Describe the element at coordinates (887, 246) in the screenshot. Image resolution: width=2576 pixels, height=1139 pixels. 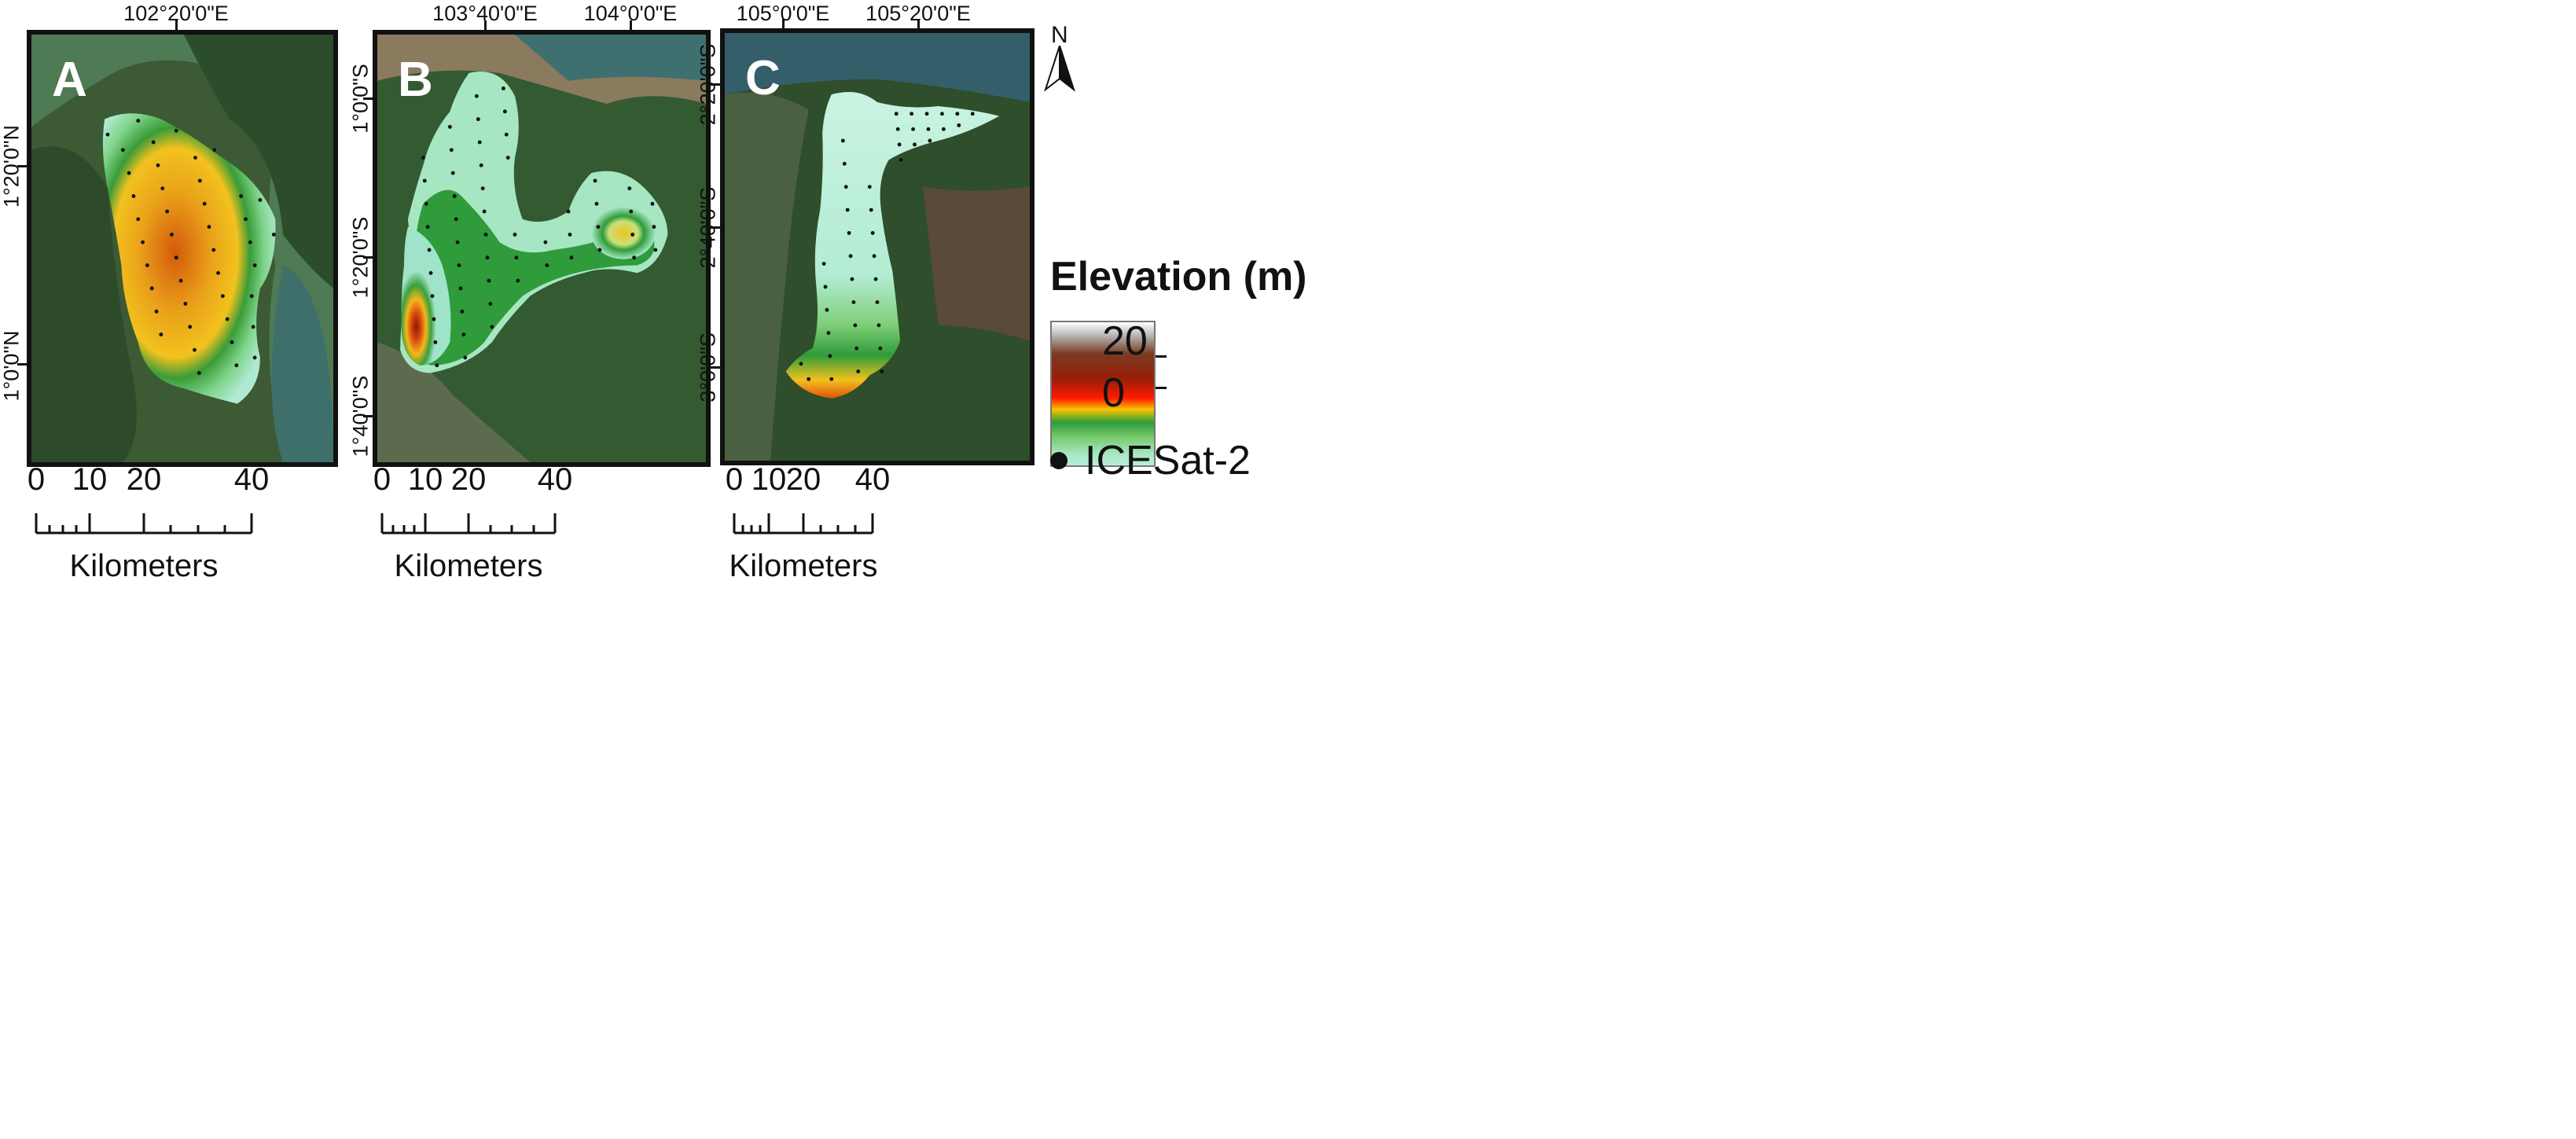
I see `icesat-tracks-c` at that location.